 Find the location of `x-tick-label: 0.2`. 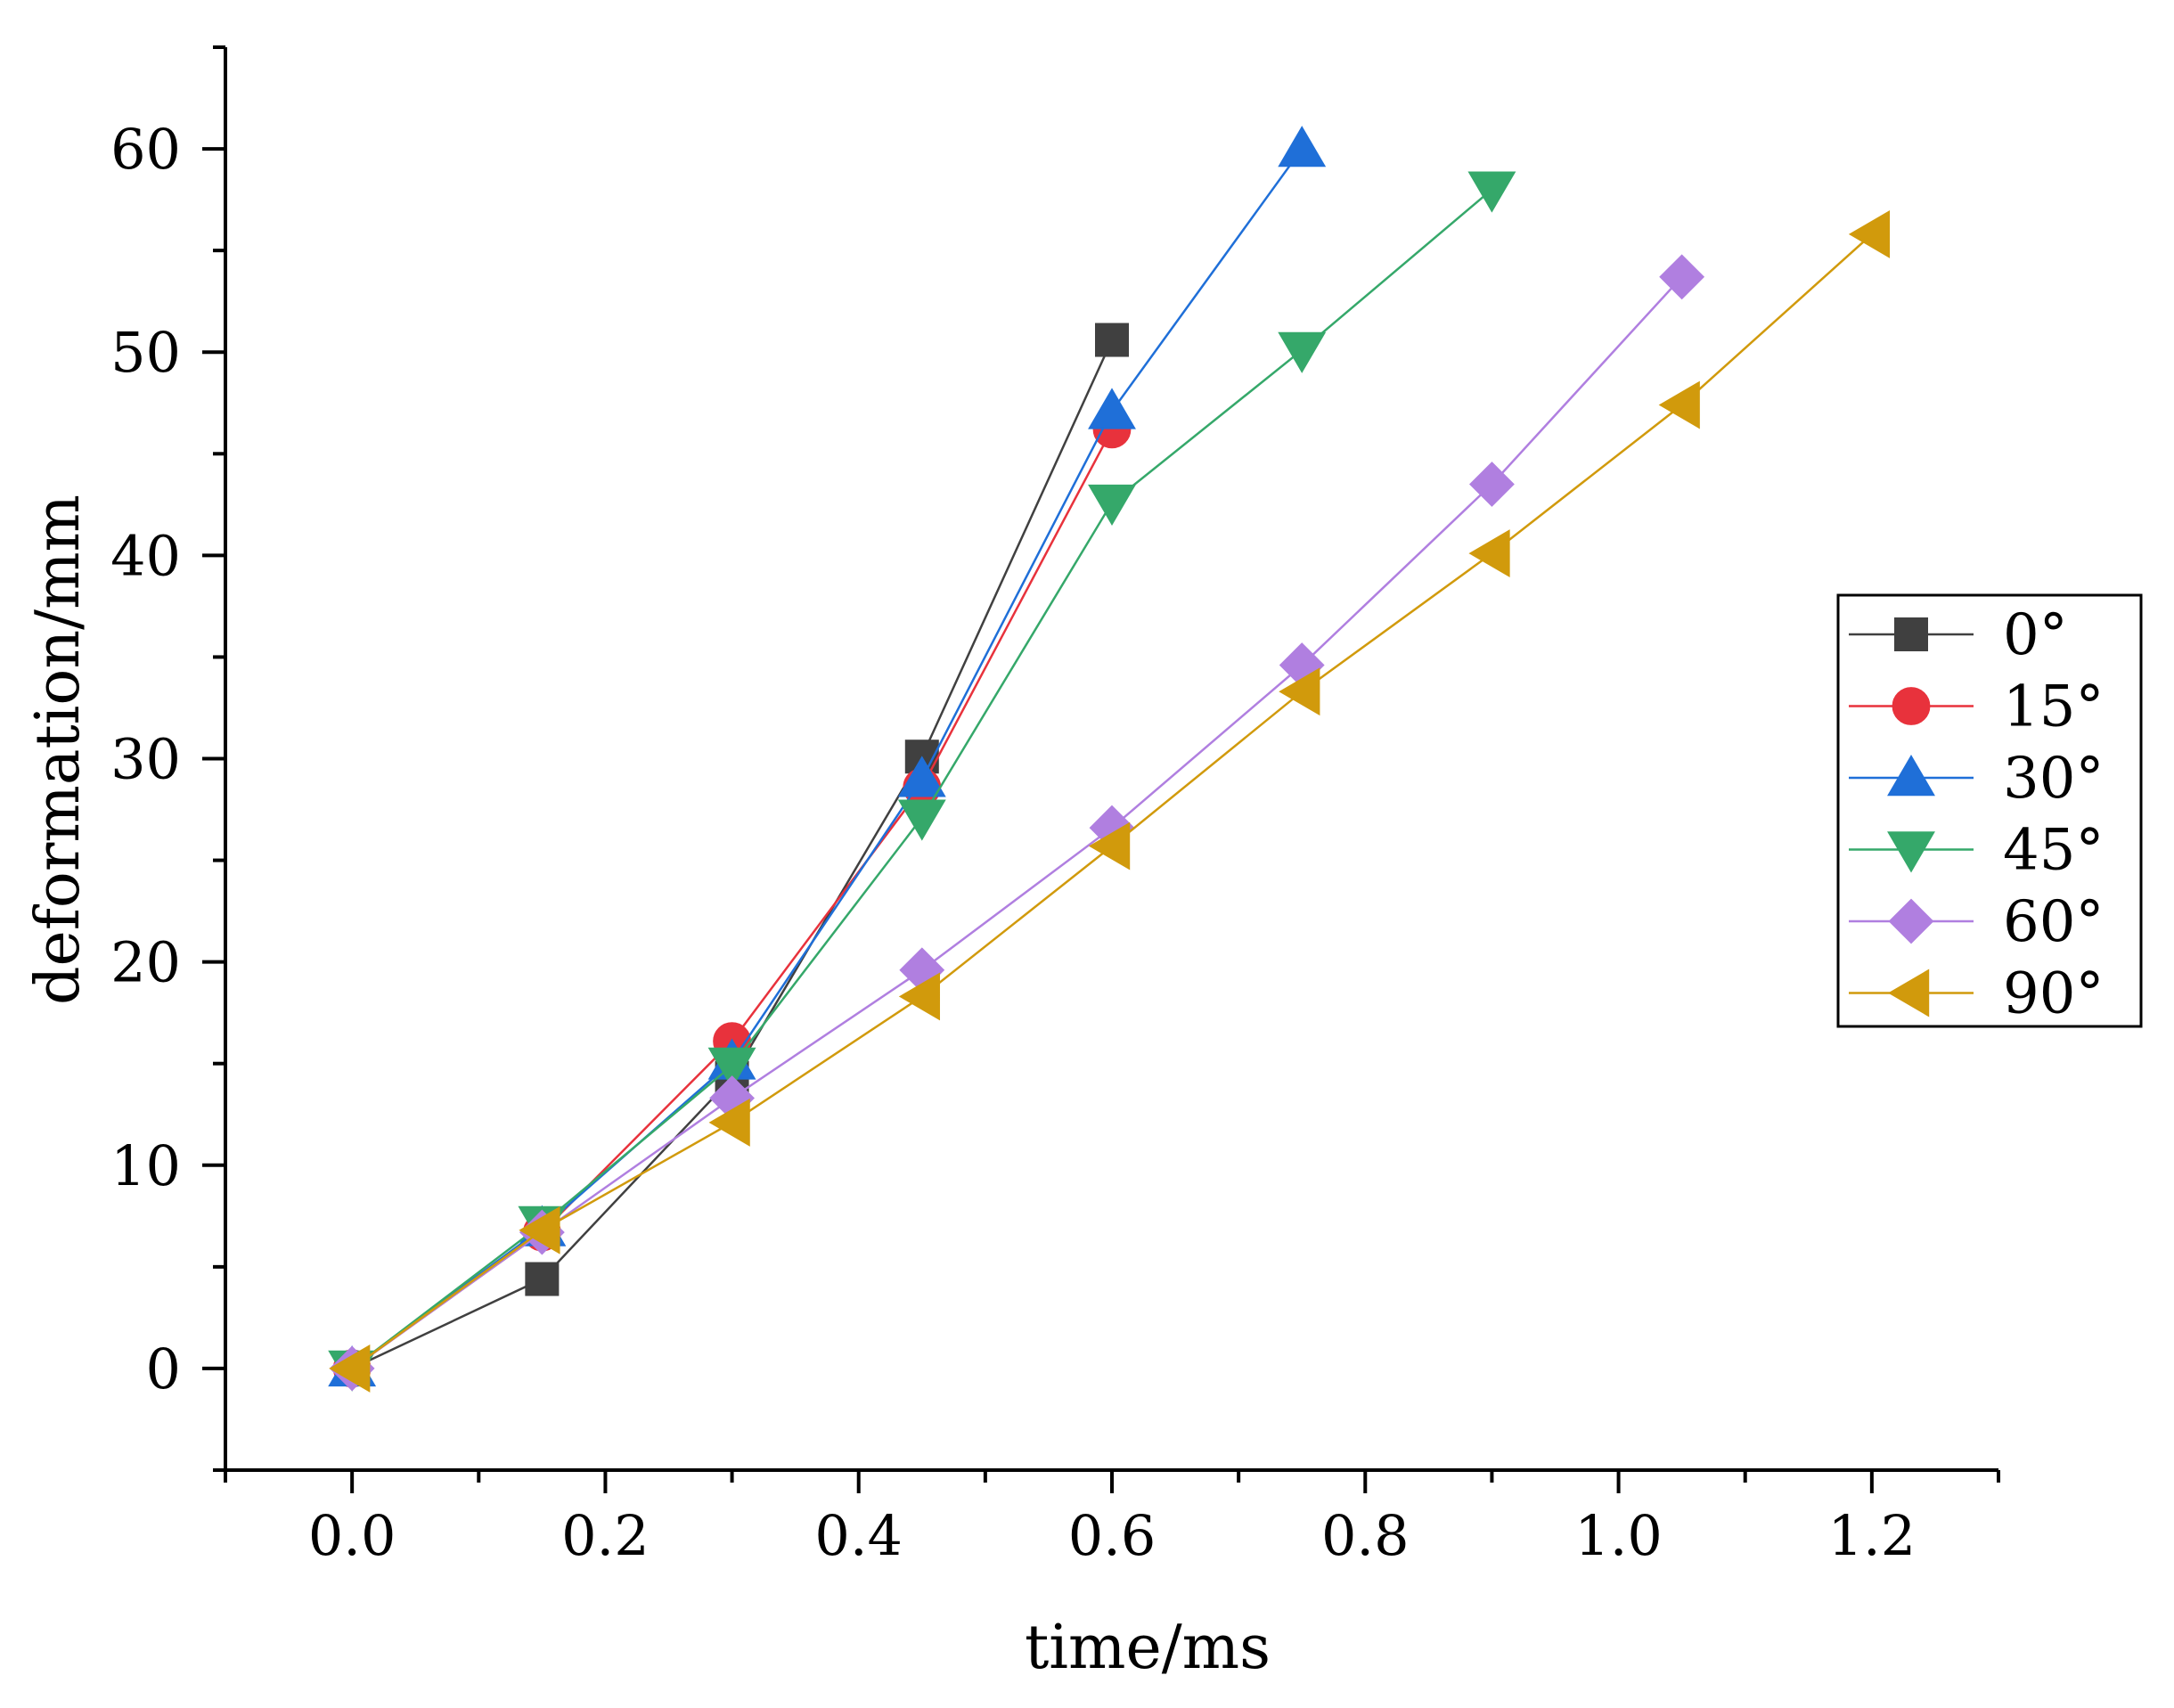

x-tick-label: 0.2 is located at coordinates (605, 1535).